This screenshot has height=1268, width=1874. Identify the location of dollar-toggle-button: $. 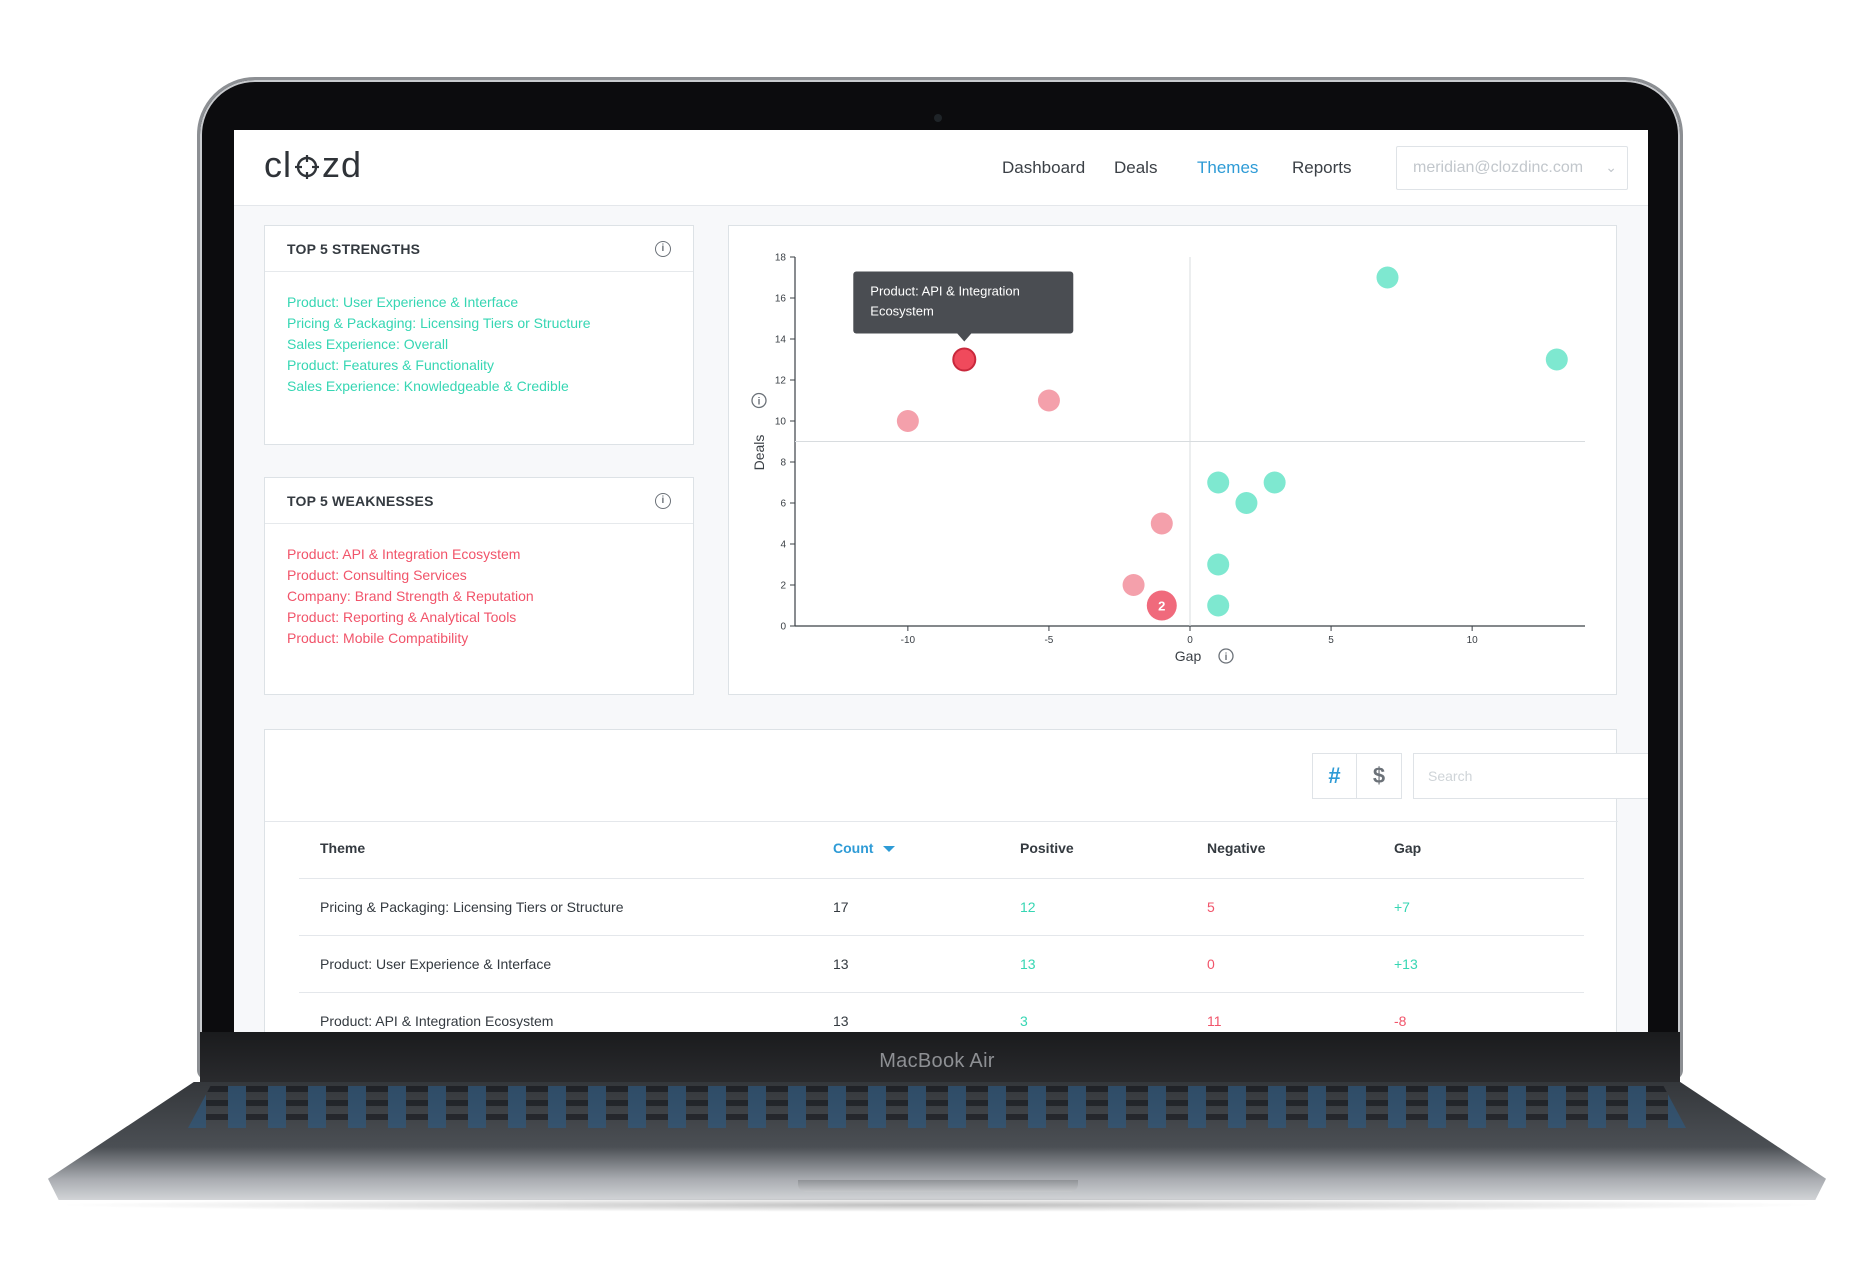
(1379, 775).